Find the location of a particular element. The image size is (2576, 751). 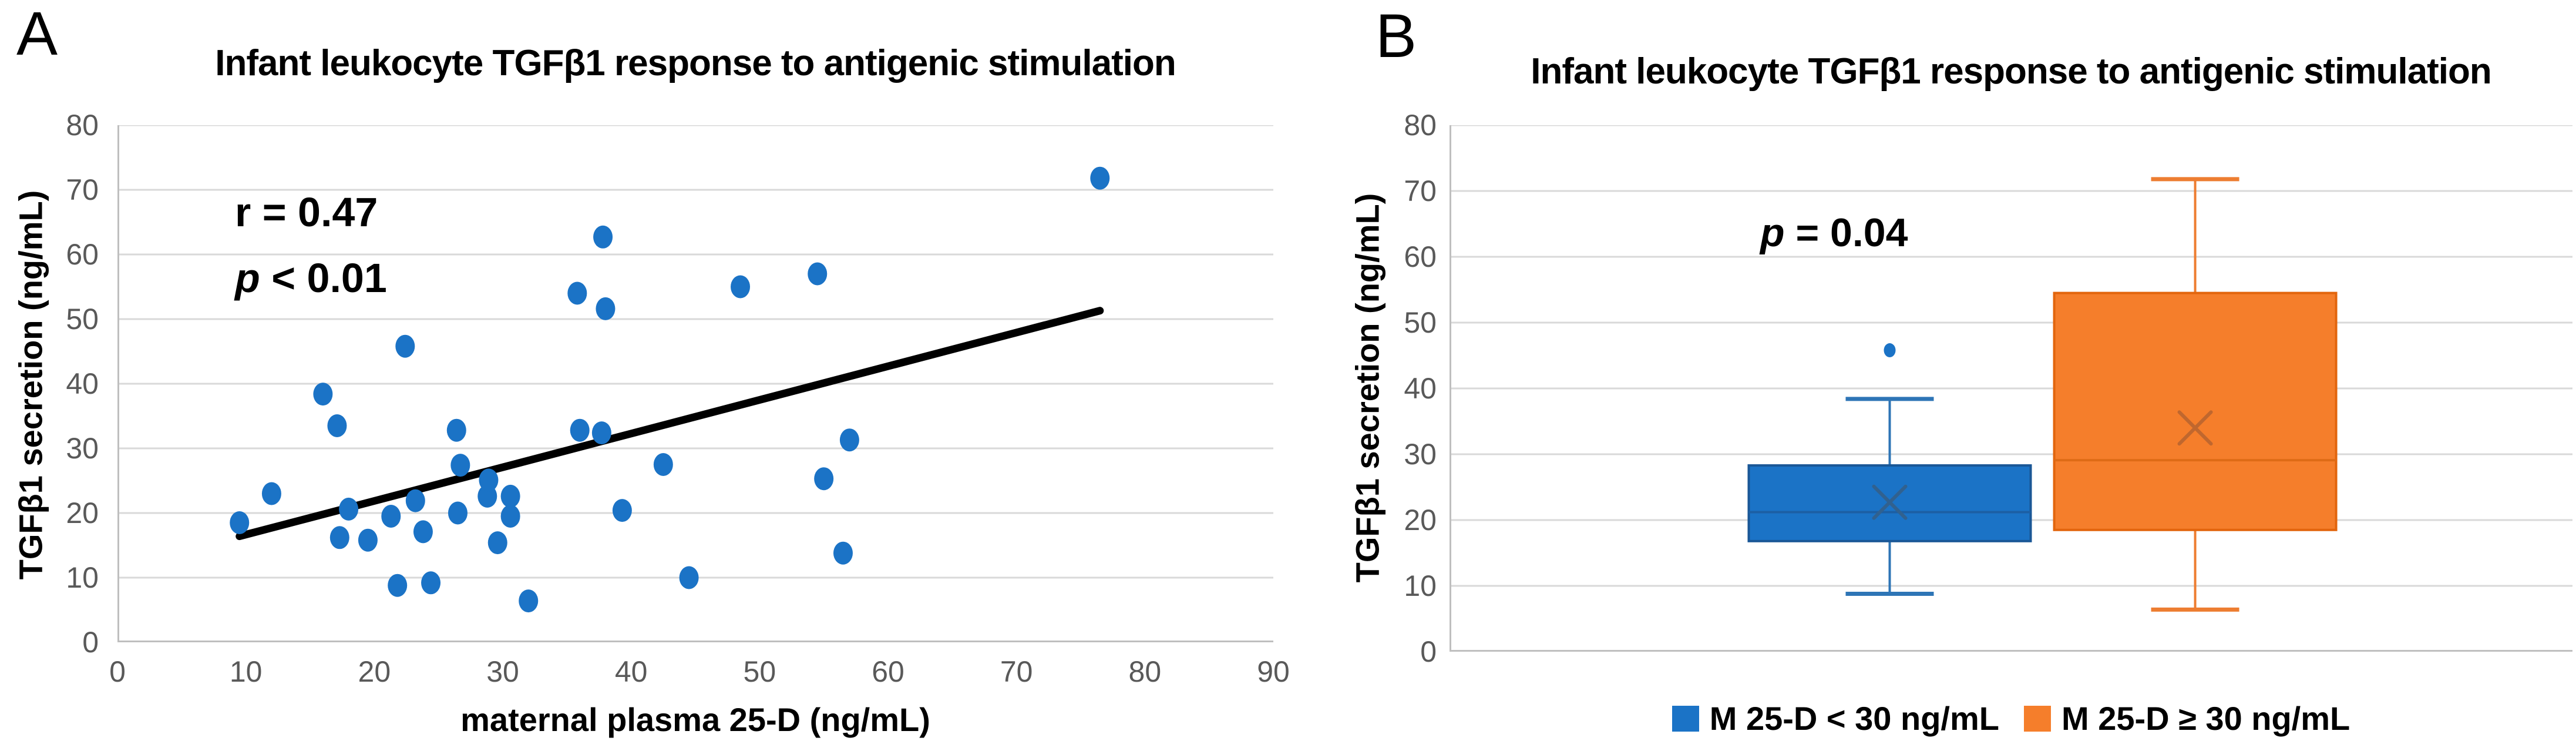

panel-a-annotation-p: p < 0.01 is located at coordinates (311, 278).